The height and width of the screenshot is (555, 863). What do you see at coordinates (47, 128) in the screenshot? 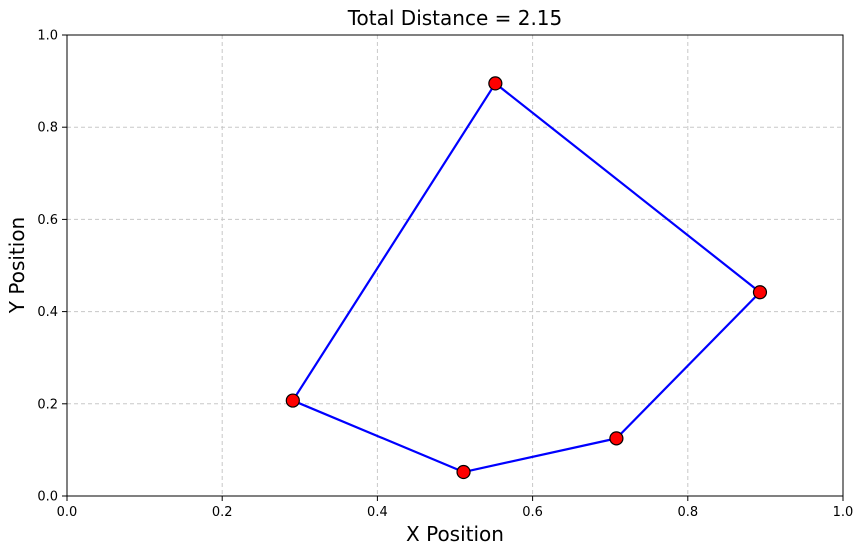
I see `y-tick-label: 0.8` at bounding box center [47, 128].